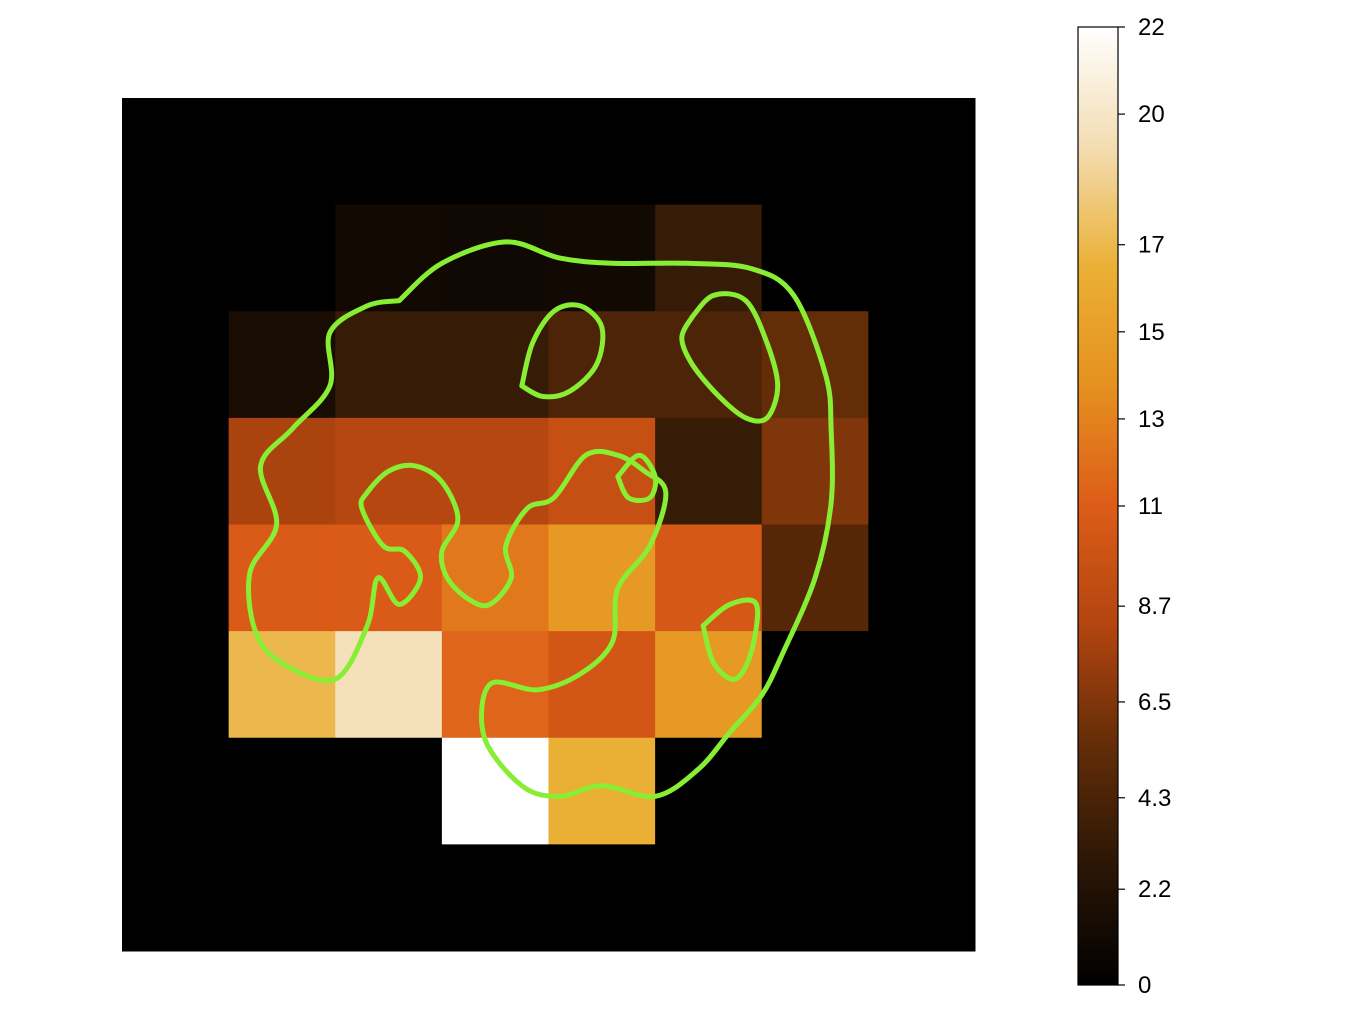 This screenshot has height=1012, width=1350. Describe the element at coordinates (1151, 332) in the screenshot. I see `colorbar-tick-label: 15` at that location.